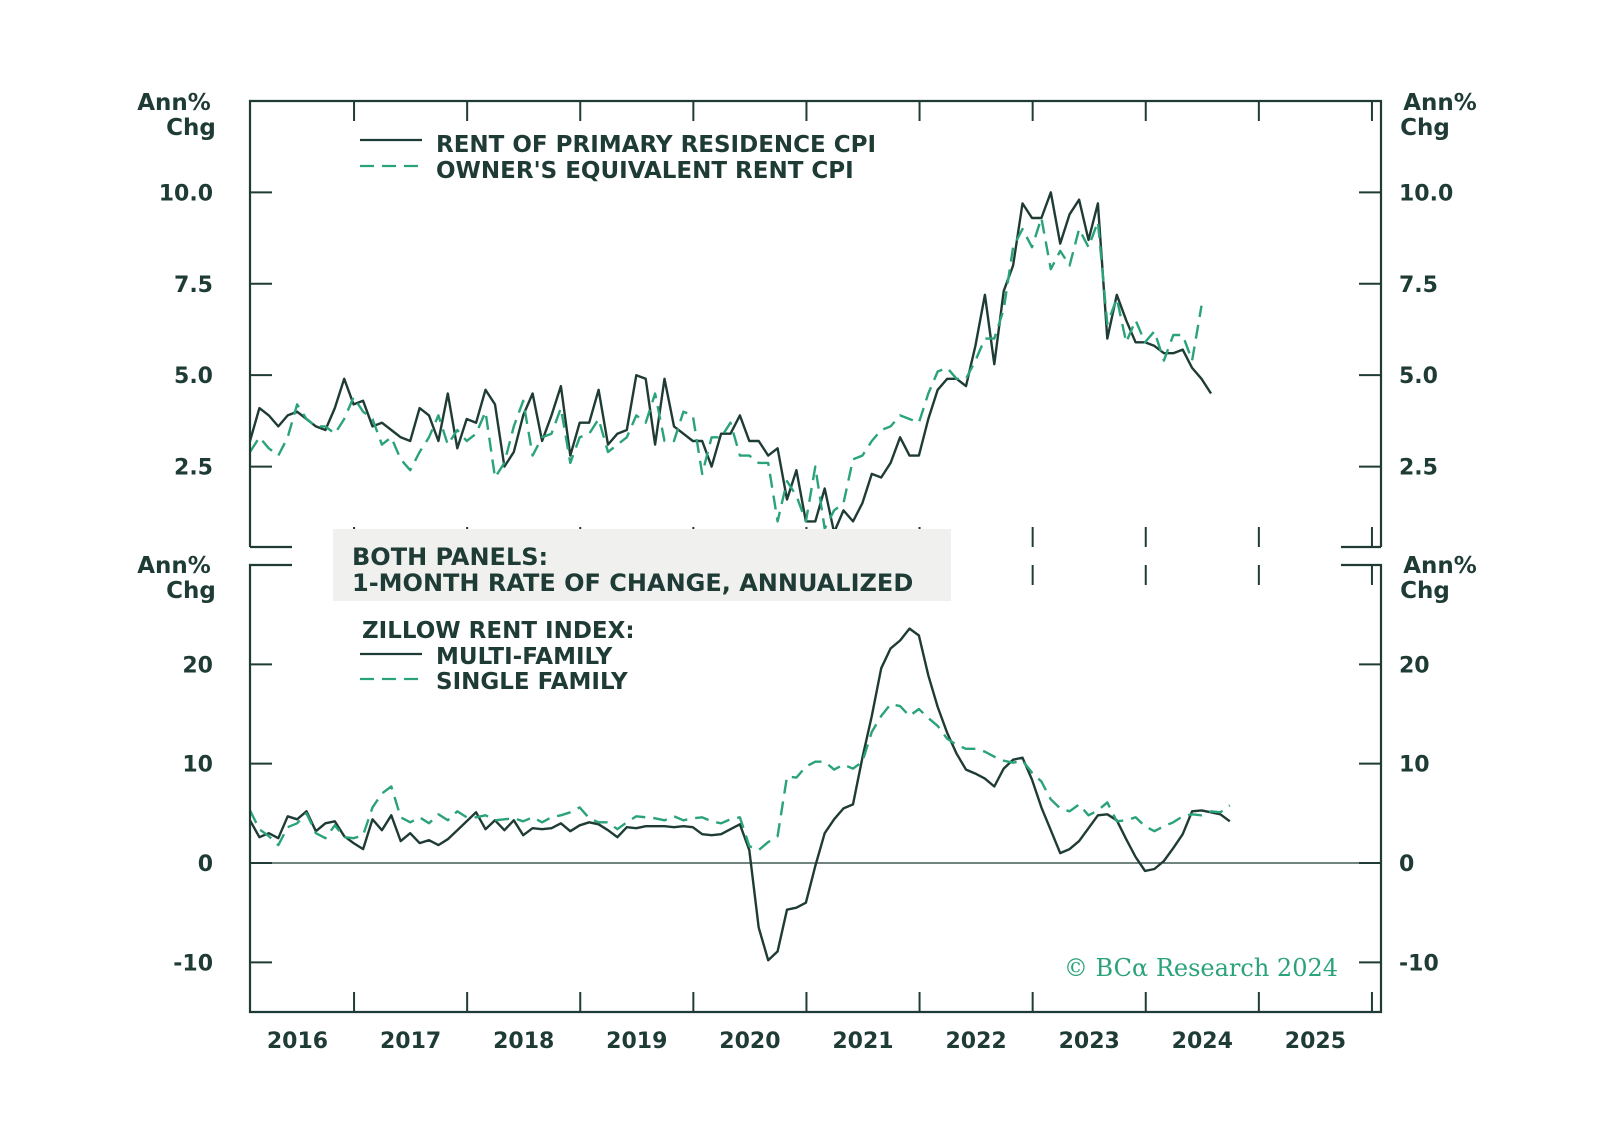  I want to click on bottom-right-unit-label: Ann% Chg, so click(1438, 578).